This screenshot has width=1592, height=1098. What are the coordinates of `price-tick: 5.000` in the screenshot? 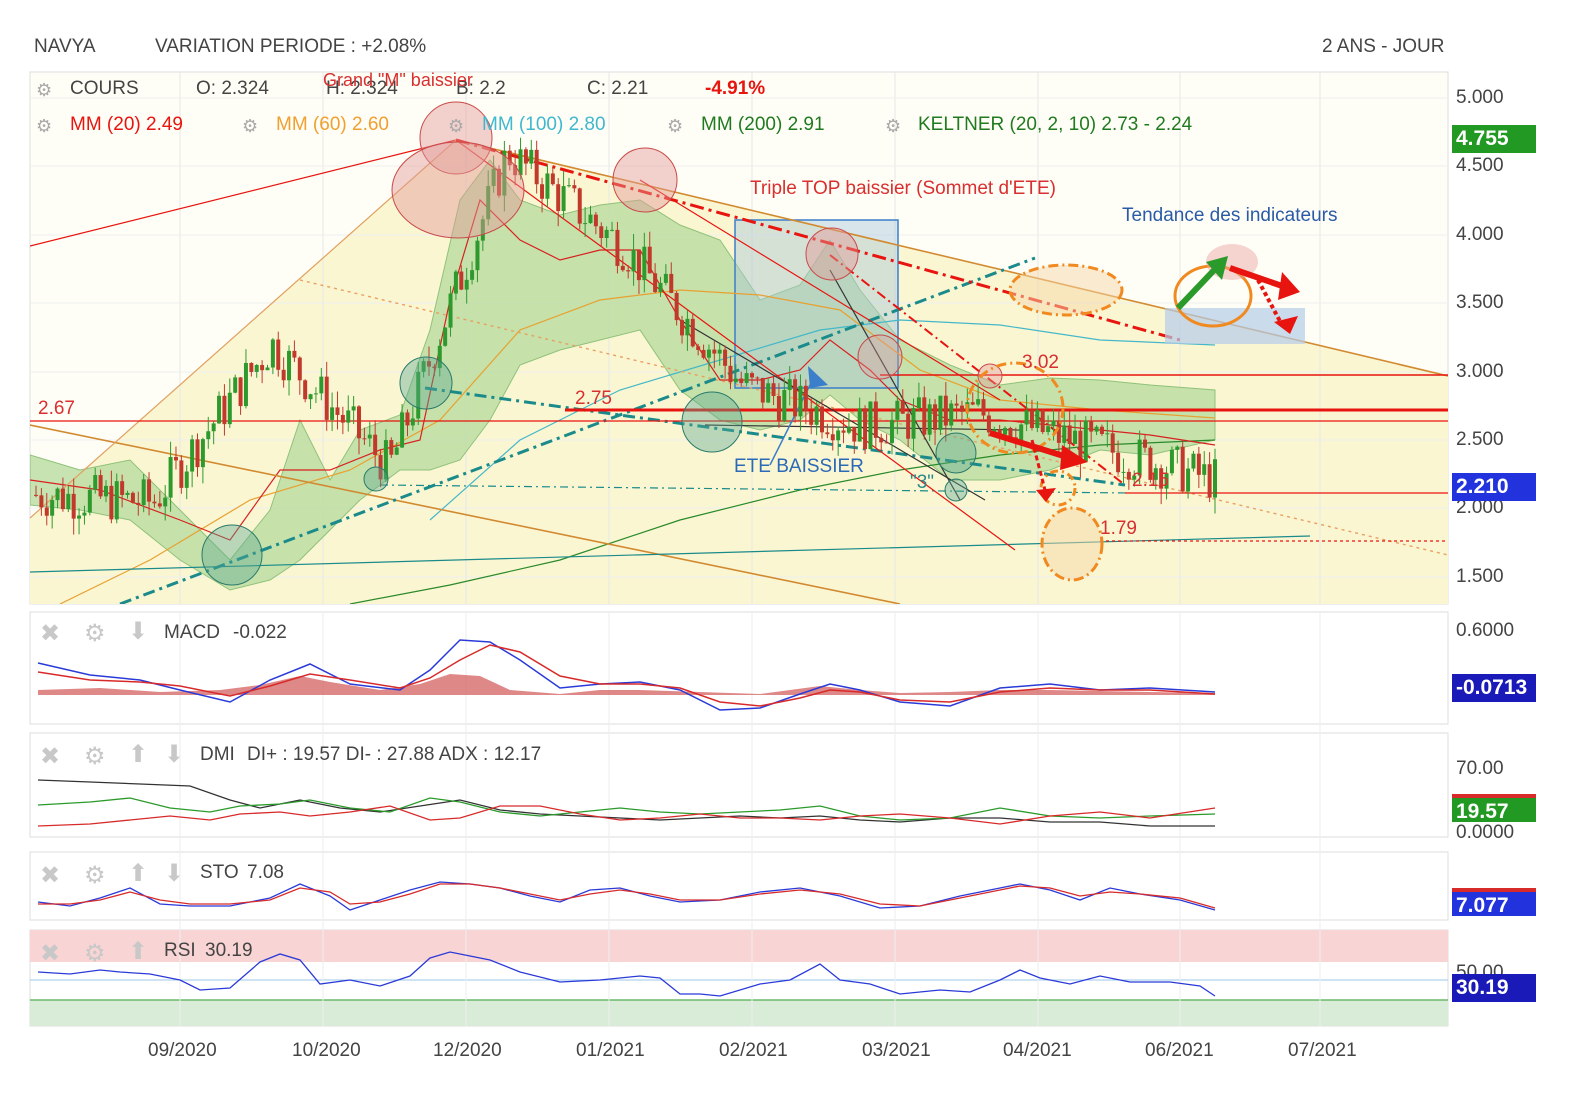 It's located at (1480, 97).